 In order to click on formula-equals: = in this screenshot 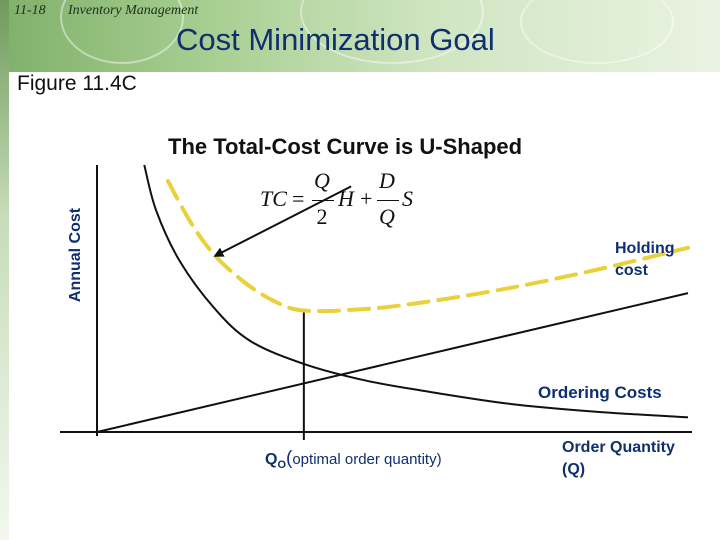, I will do `click(298, 198)`.